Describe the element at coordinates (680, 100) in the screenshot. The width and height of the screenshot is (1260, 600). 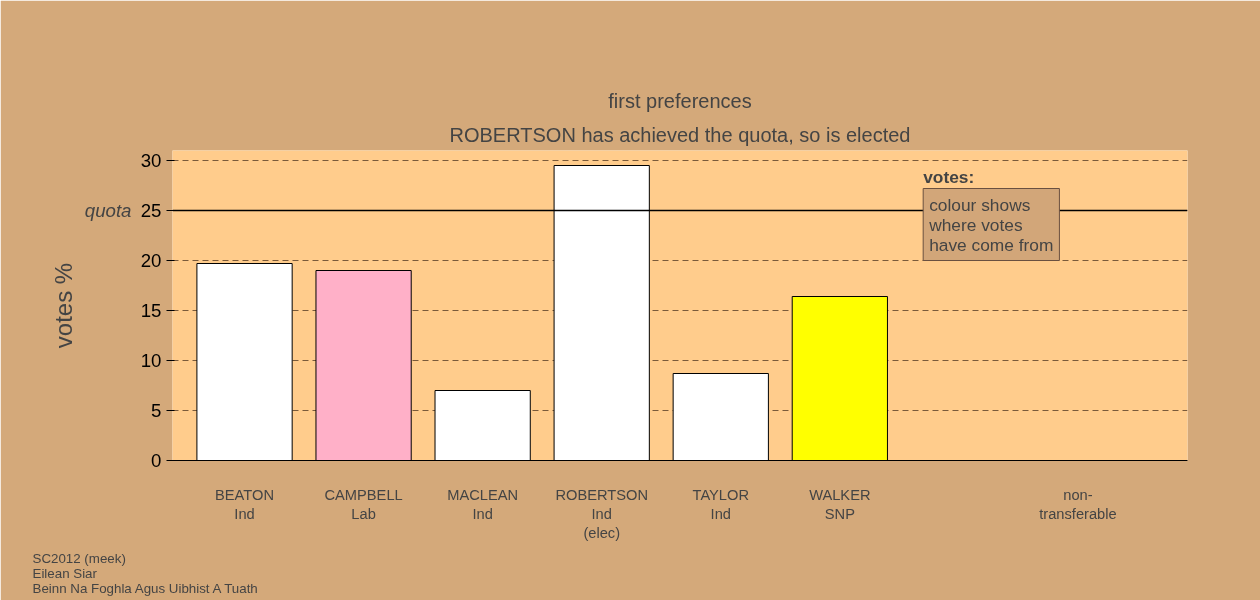
I see `chart-title: first preferences` at that location.